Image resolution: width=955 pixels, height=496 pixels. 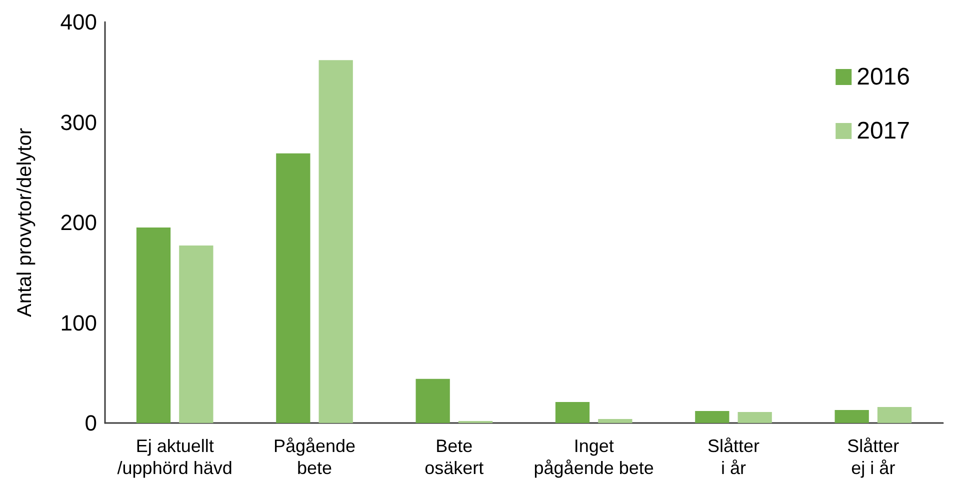 I want to click on x-tick-label: Slåtter i år, so click(x=733, y=457).